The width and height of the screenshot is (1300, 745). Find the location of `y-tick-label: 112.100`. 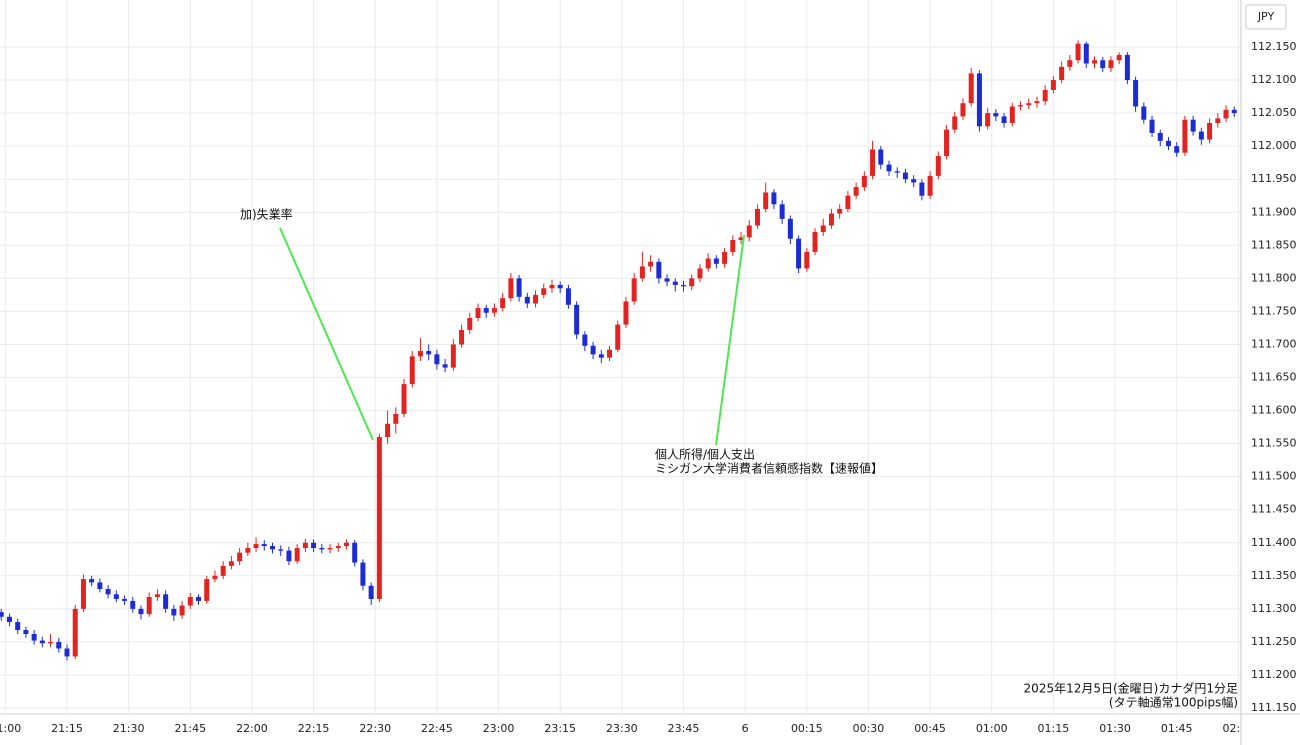

y-tick-label: 112.100 is located at coordinates (1274, 79).